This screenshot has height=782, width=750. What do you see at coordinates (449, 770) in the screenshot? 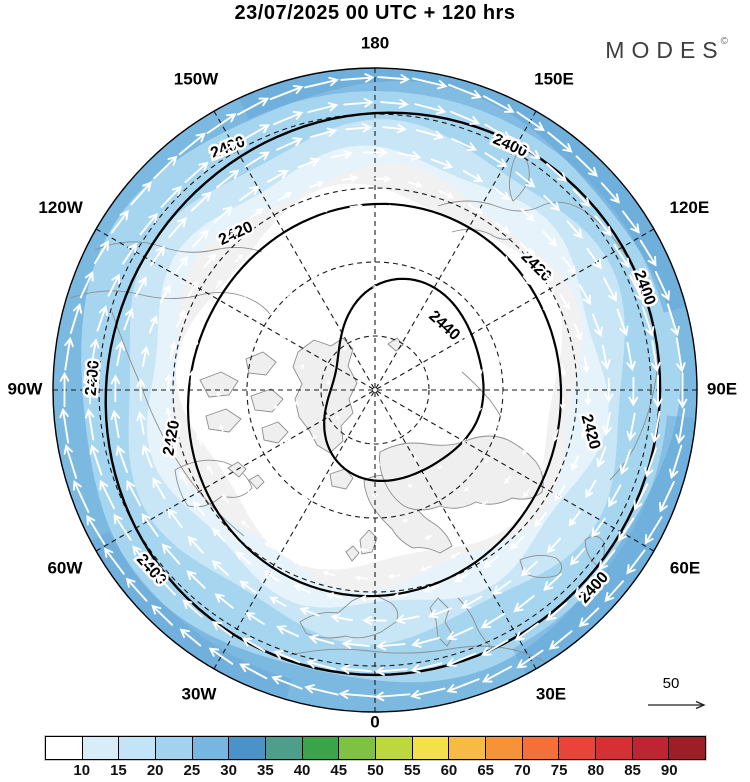
I see `colorbar-tick-label: 60` at bounding box center [449, 770].